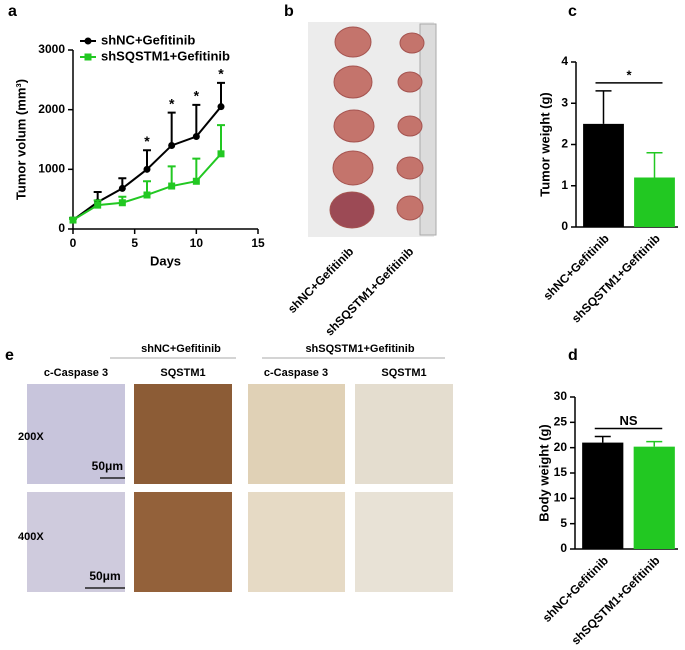 The image size is (685, 650). Describe the element at coordinates (564, 144) in the screenshot. I see `y-tick-label: 2` at that location.